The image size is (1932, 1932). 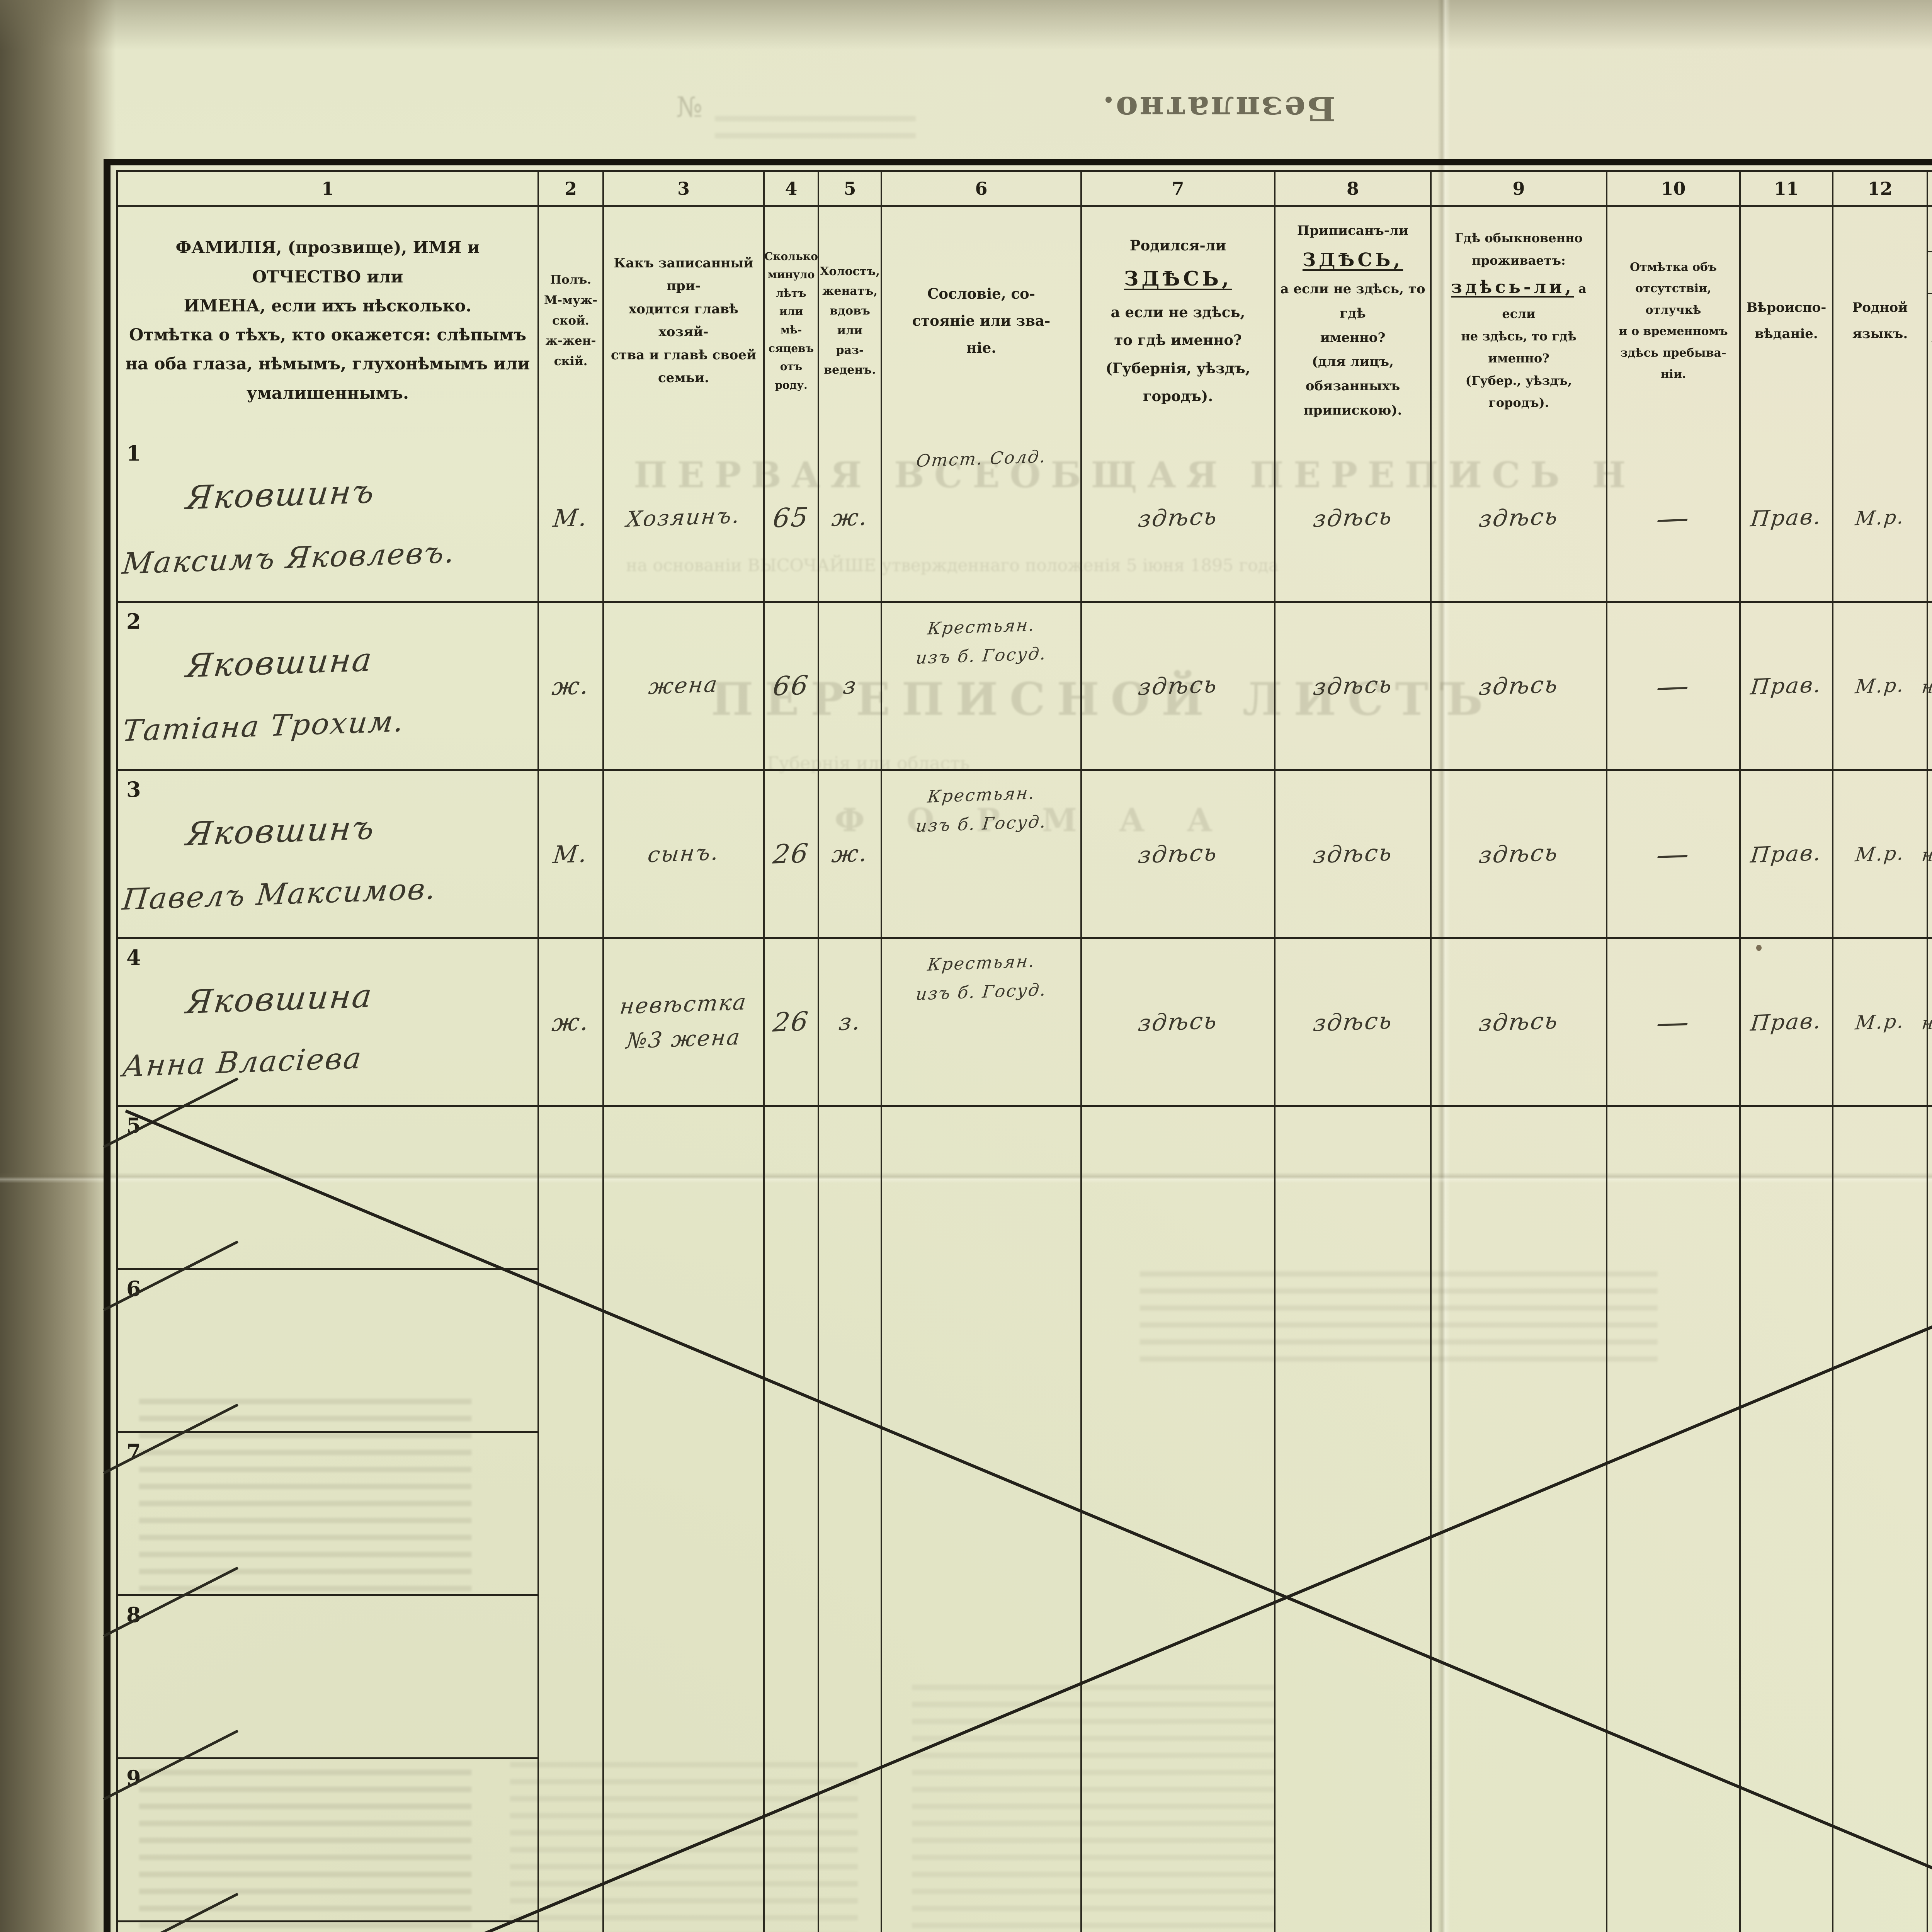 What do you see at coordinates (1881, 1515) in the screenshot?
I see `row-7-language-cell` at bounding box center [1881, 1515].